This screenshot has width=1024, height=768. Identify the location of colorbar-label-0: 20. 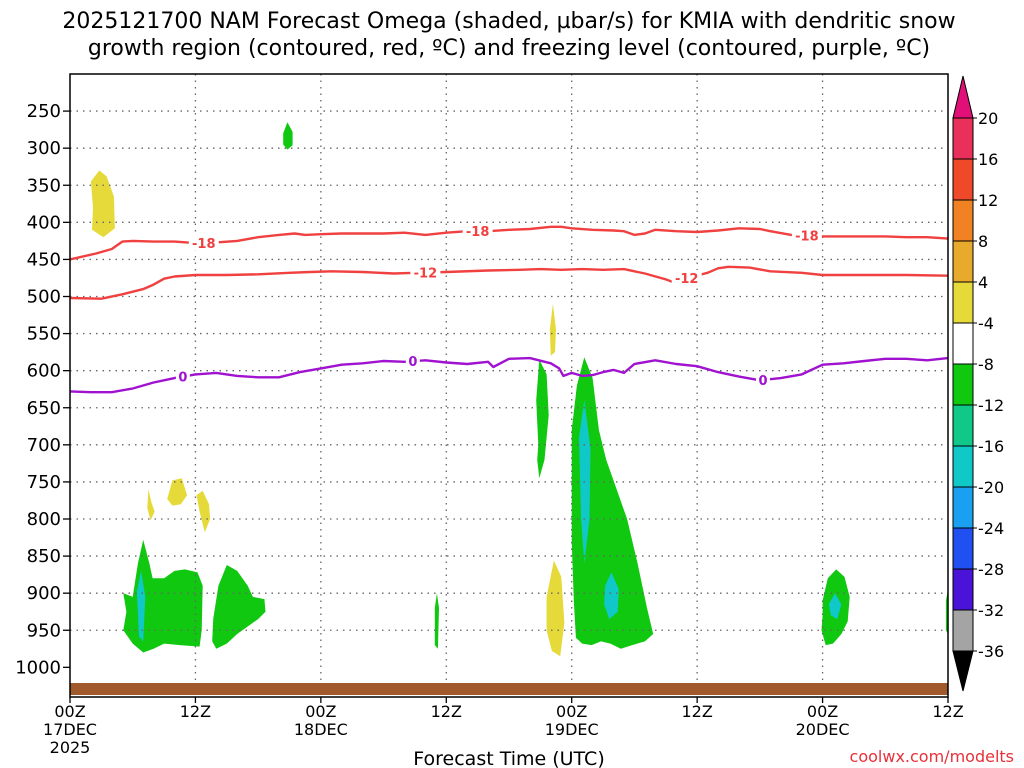
(988, 118).